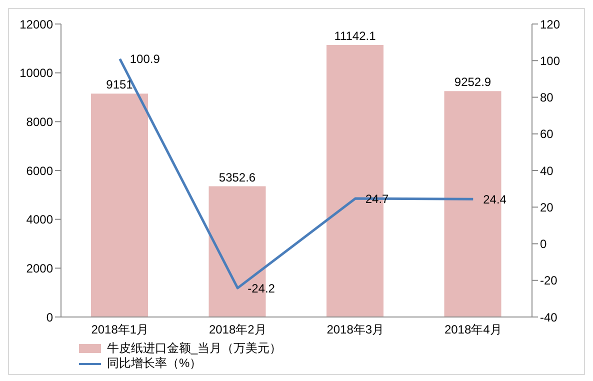 This screenshot has height=381, width=593. Describe the element at coordinates (40, 268) in the screenshot. I see `y-tick-label: 2000` at that location.